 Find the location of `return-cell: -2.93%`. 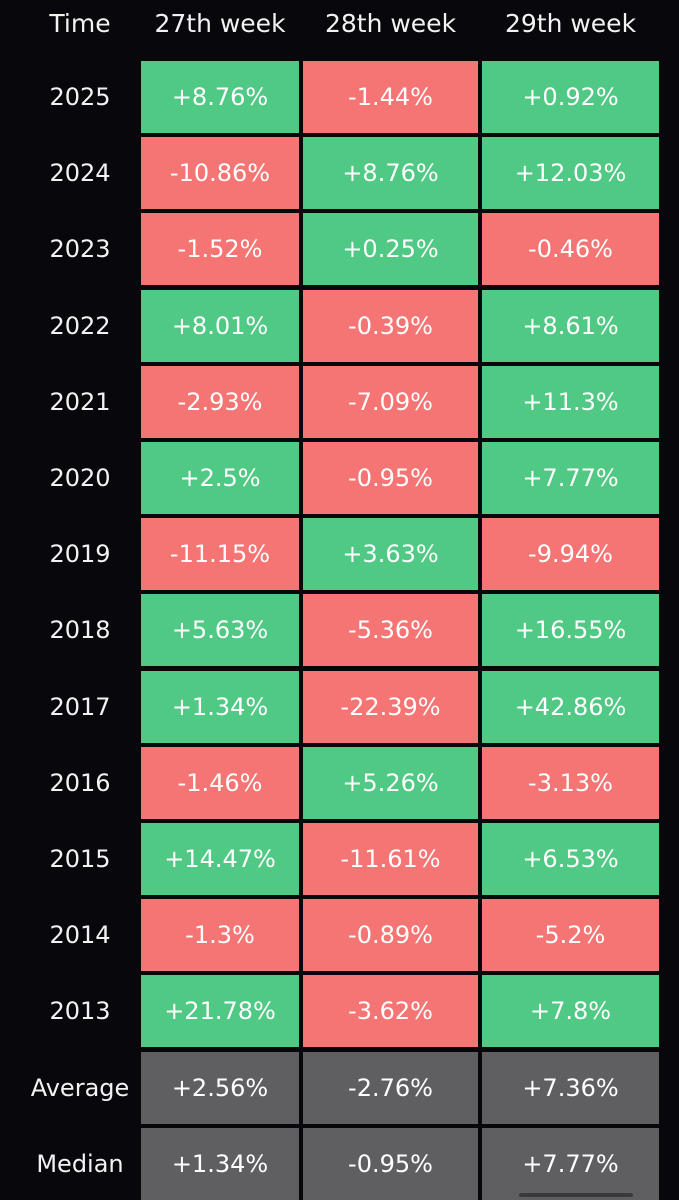

return-cell: -2.93% is located at coordinates (220, 402).